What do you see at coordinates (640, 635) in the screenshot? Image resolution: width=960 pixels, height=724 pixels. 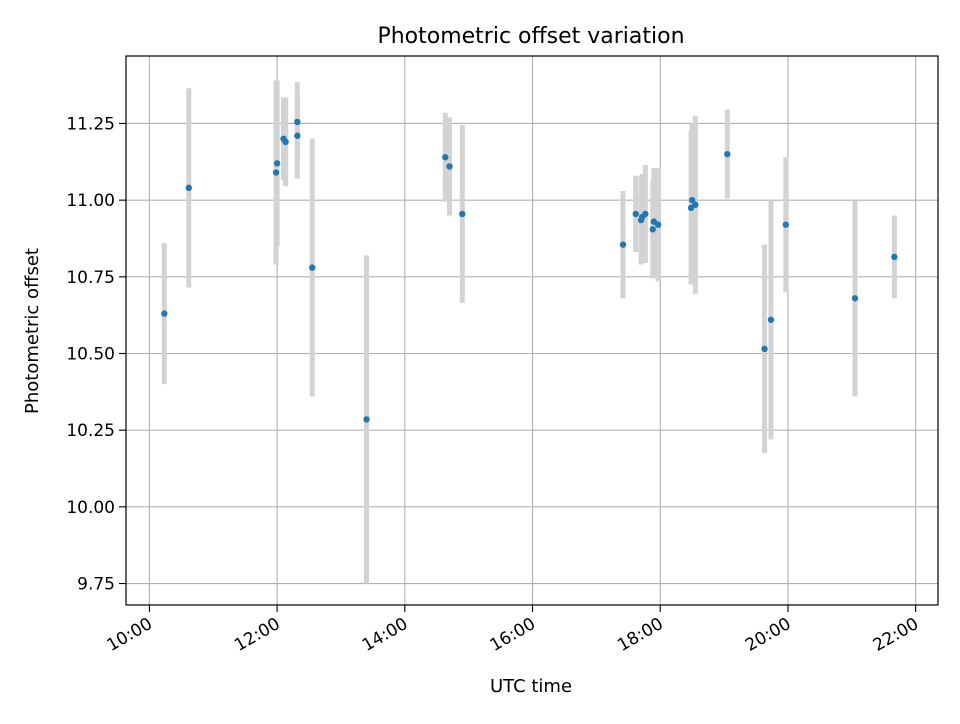 I see `x-tick-label: 18:00` at bounding box center [640, 635].